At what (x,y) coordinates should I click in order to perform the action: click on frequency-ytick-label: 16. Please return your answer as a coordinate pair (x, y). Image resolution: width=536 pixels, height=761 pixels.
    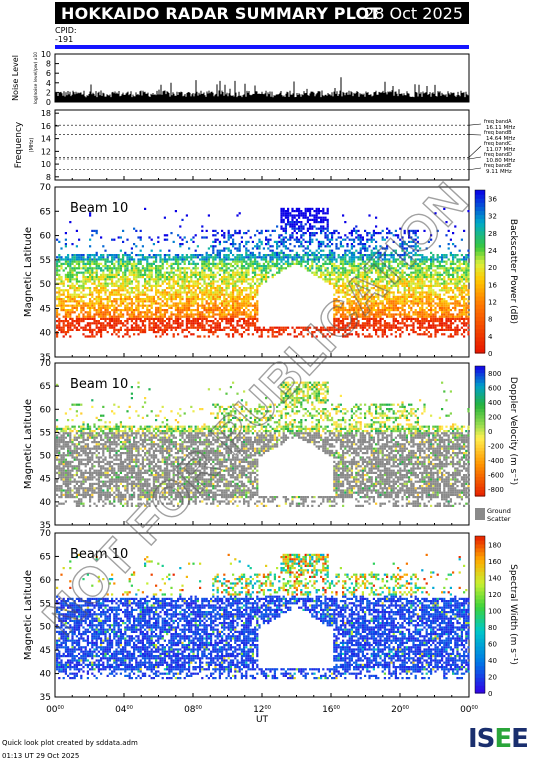
    Looking at the image, I should click on (46, 126).